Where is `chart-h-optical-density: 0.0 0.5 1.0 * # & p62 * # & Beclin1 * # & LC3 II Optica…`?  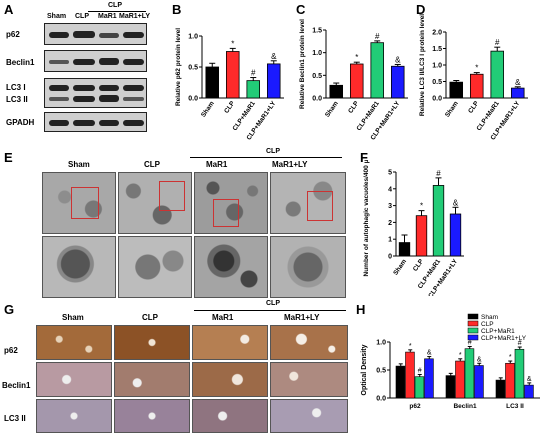 chart-h-optical-density: 0.0 0.5 1.0 * # & p62 * # & Beclin1 * # & LC3 II Optica… is located at coordinates (450, 361).